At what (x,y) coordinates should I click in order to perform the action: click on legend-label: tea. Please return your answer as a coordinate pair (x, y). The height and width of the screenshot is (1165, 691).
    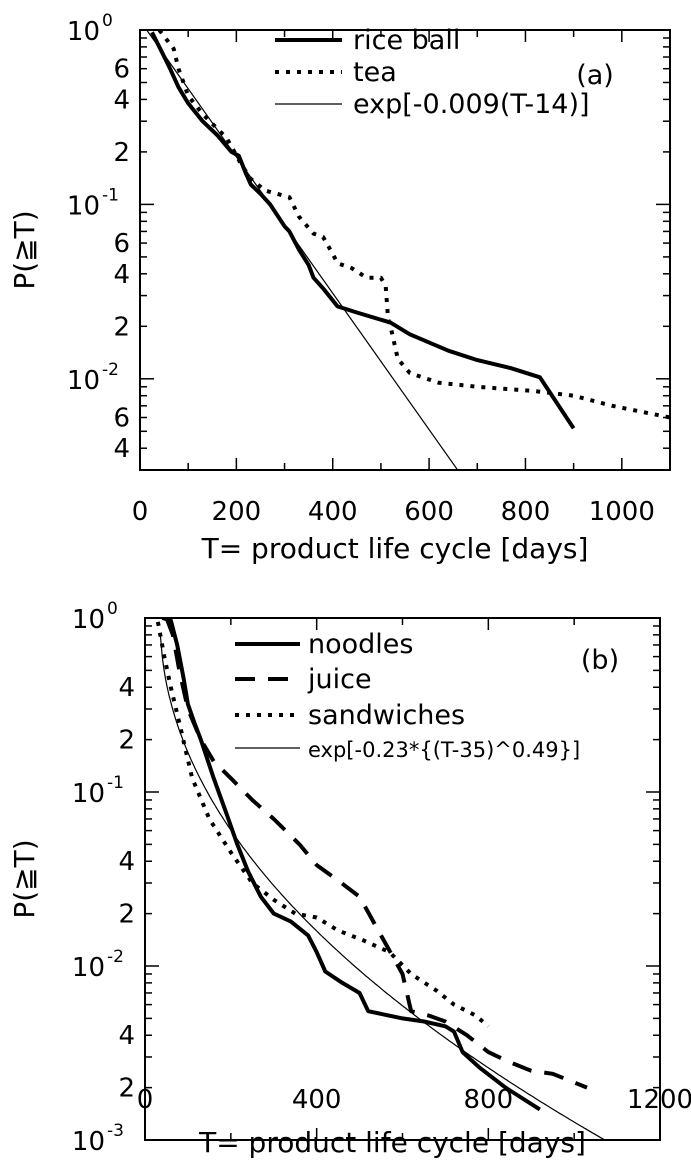
    Looking at the image, I should click on (375, 72).